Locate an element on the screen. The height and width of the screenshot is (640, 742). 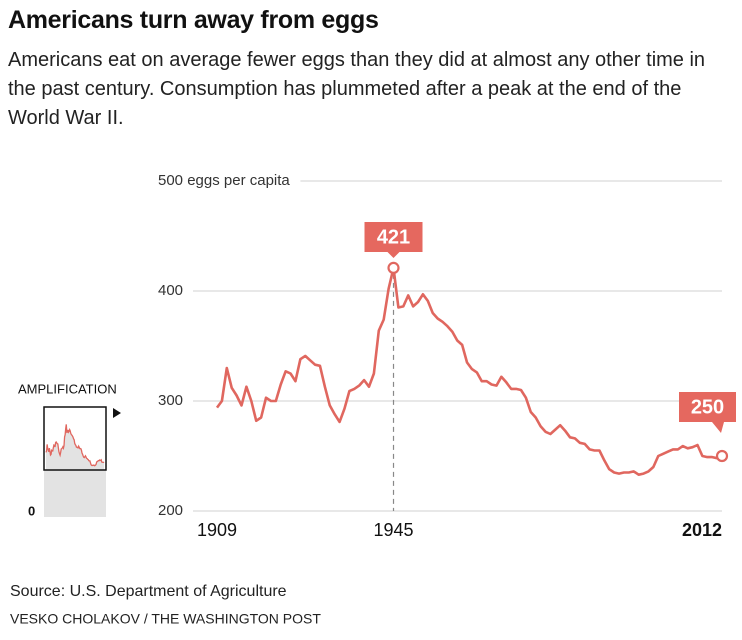
inset-line is located at coordinates (75, 445).